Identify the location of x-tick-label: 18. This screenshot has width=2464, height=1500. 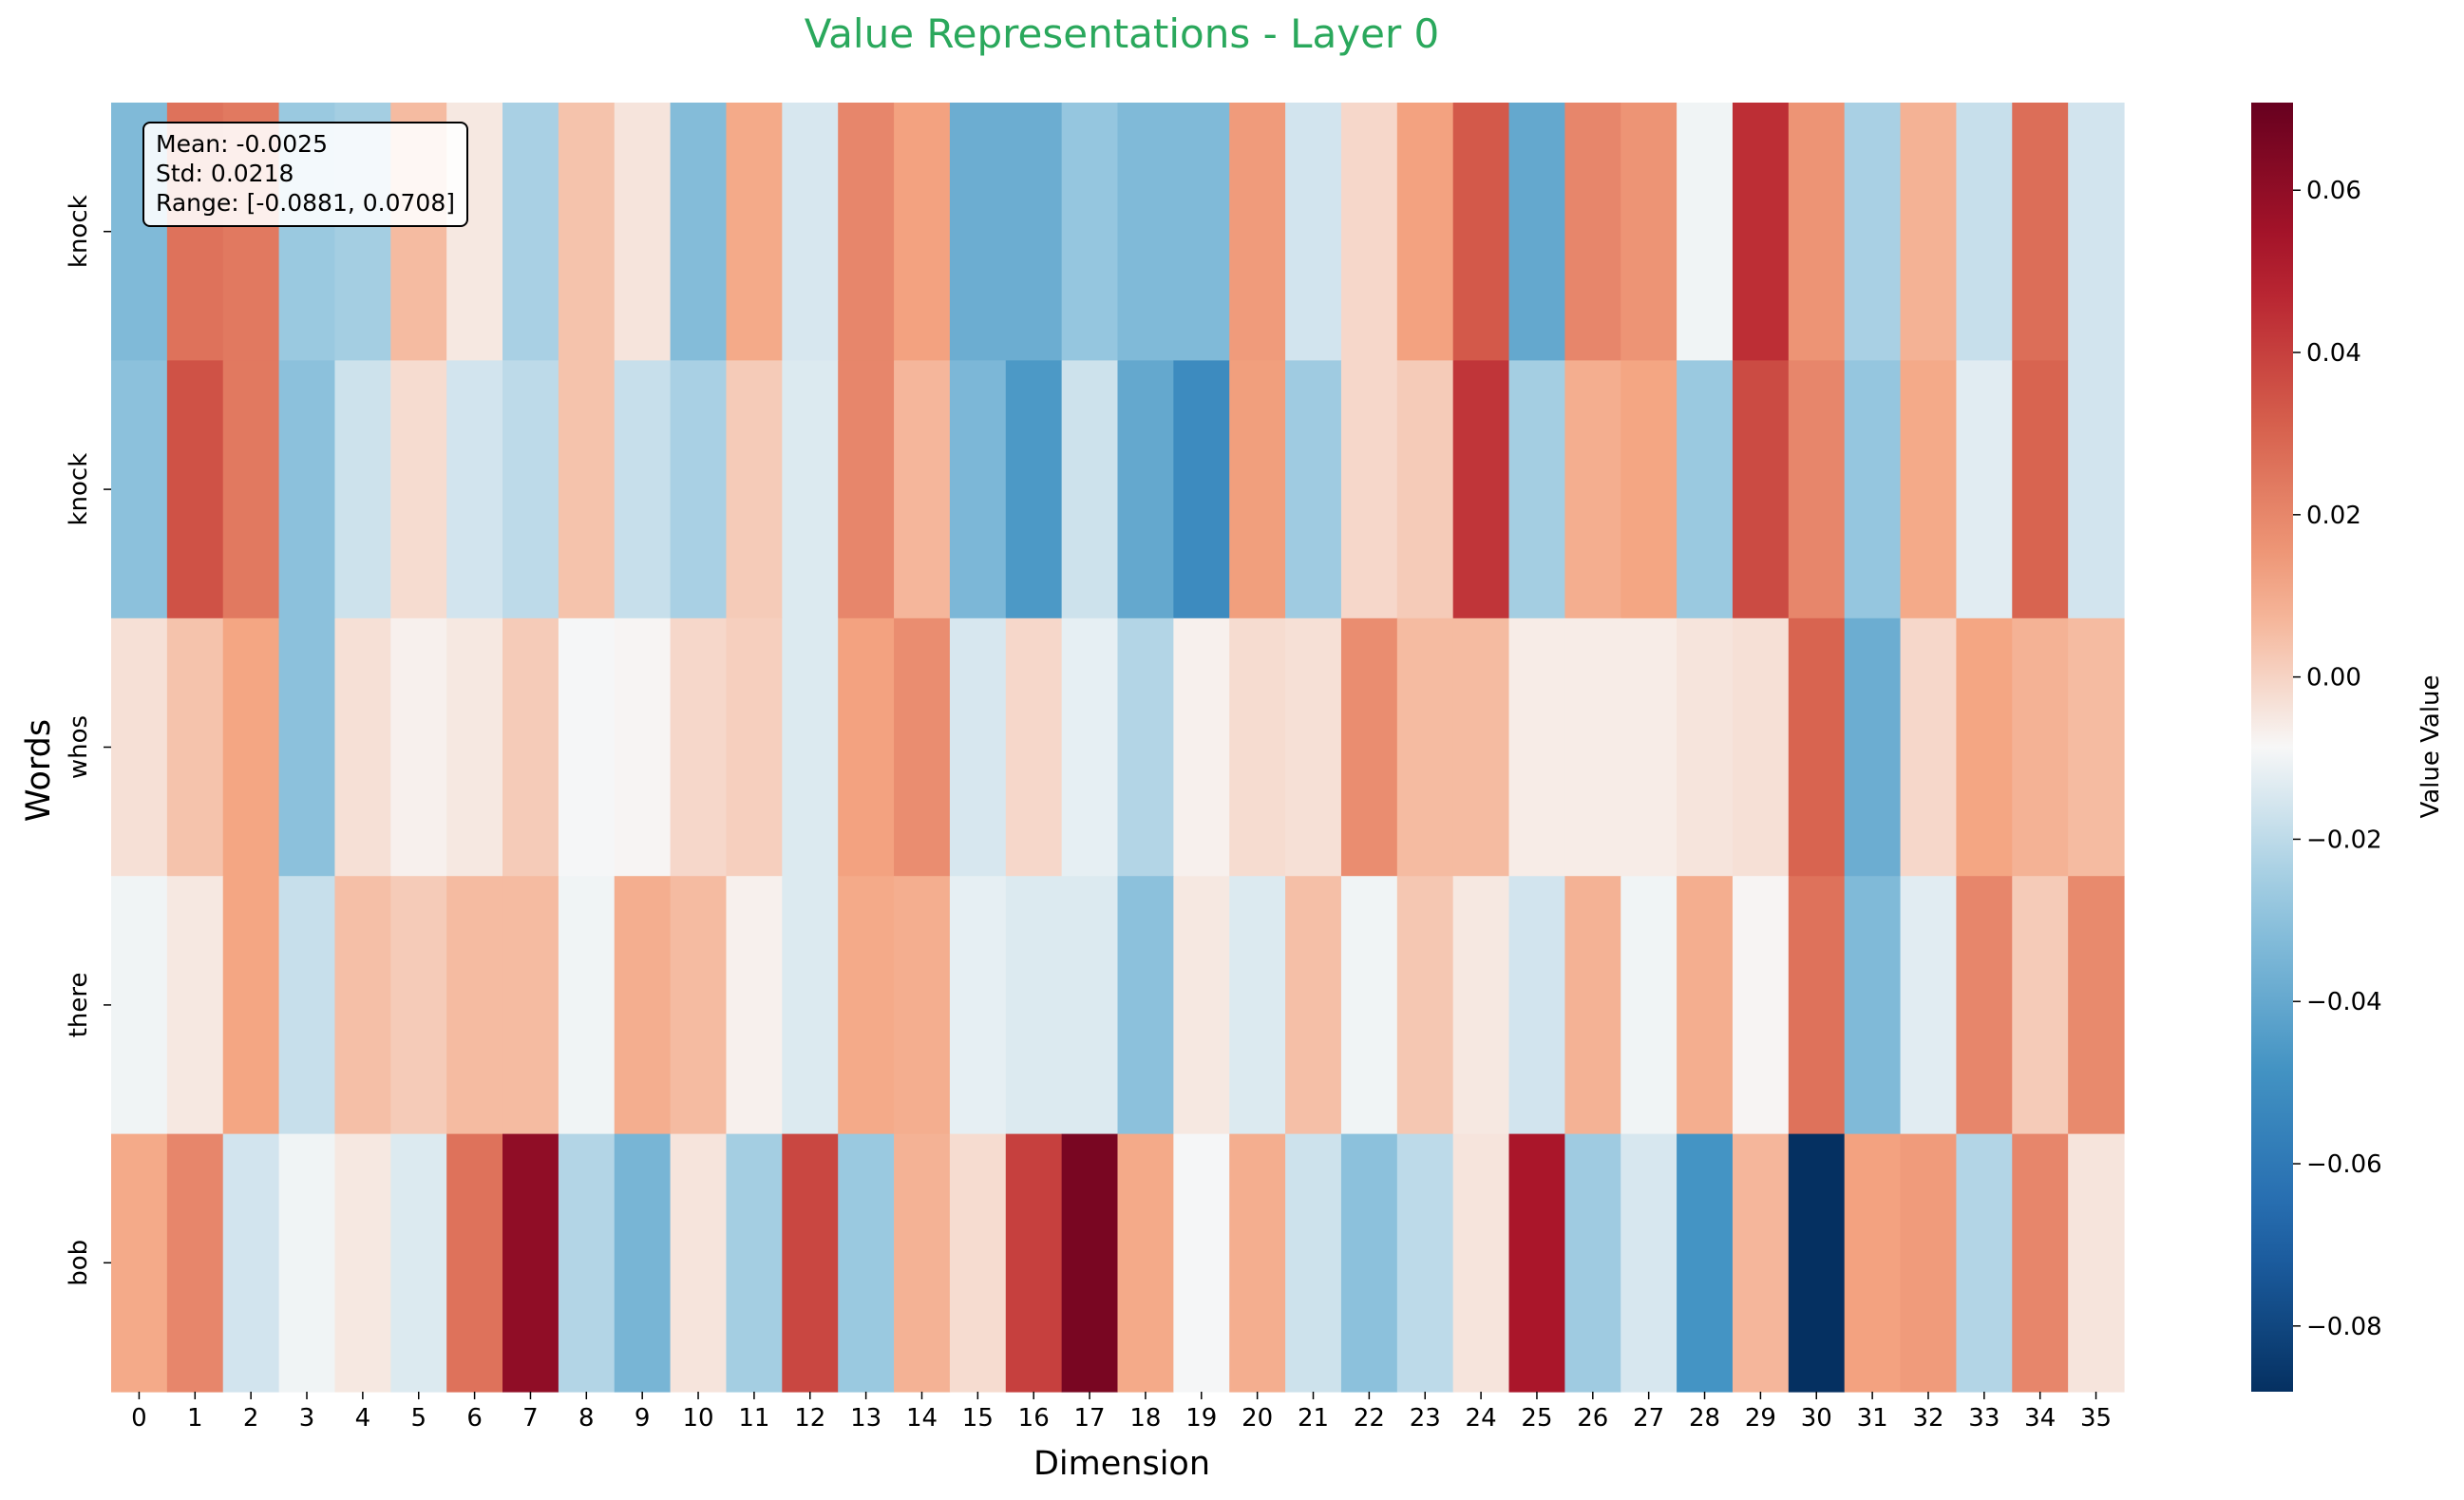
(1145, 1418).